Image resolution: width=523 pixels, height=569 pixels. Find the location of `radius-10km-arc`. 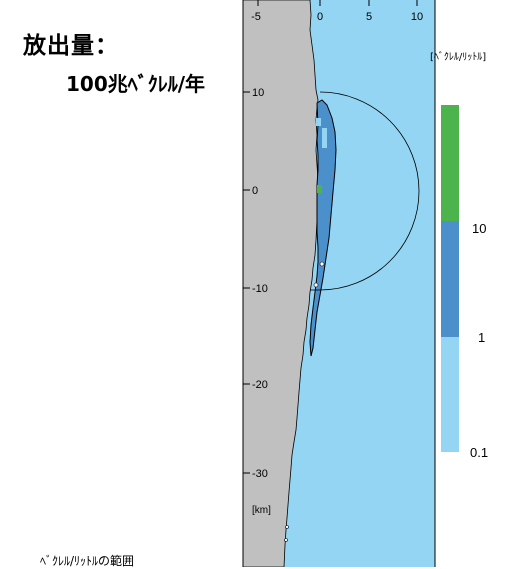

radius-10km-arc is located at coordinates (369, 191).